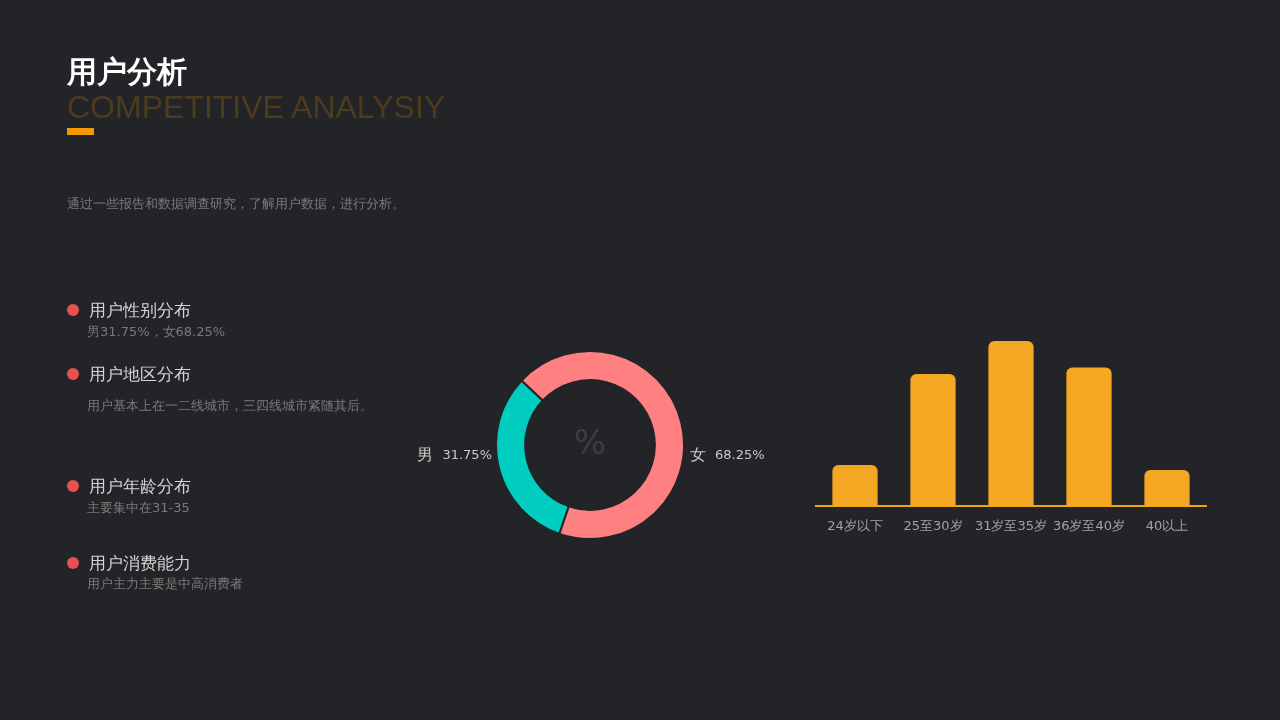 The height and width of the screenshot is (720, 1280). I want to click on x-tick-label: 31岁至35岁, so click(1011, 525).